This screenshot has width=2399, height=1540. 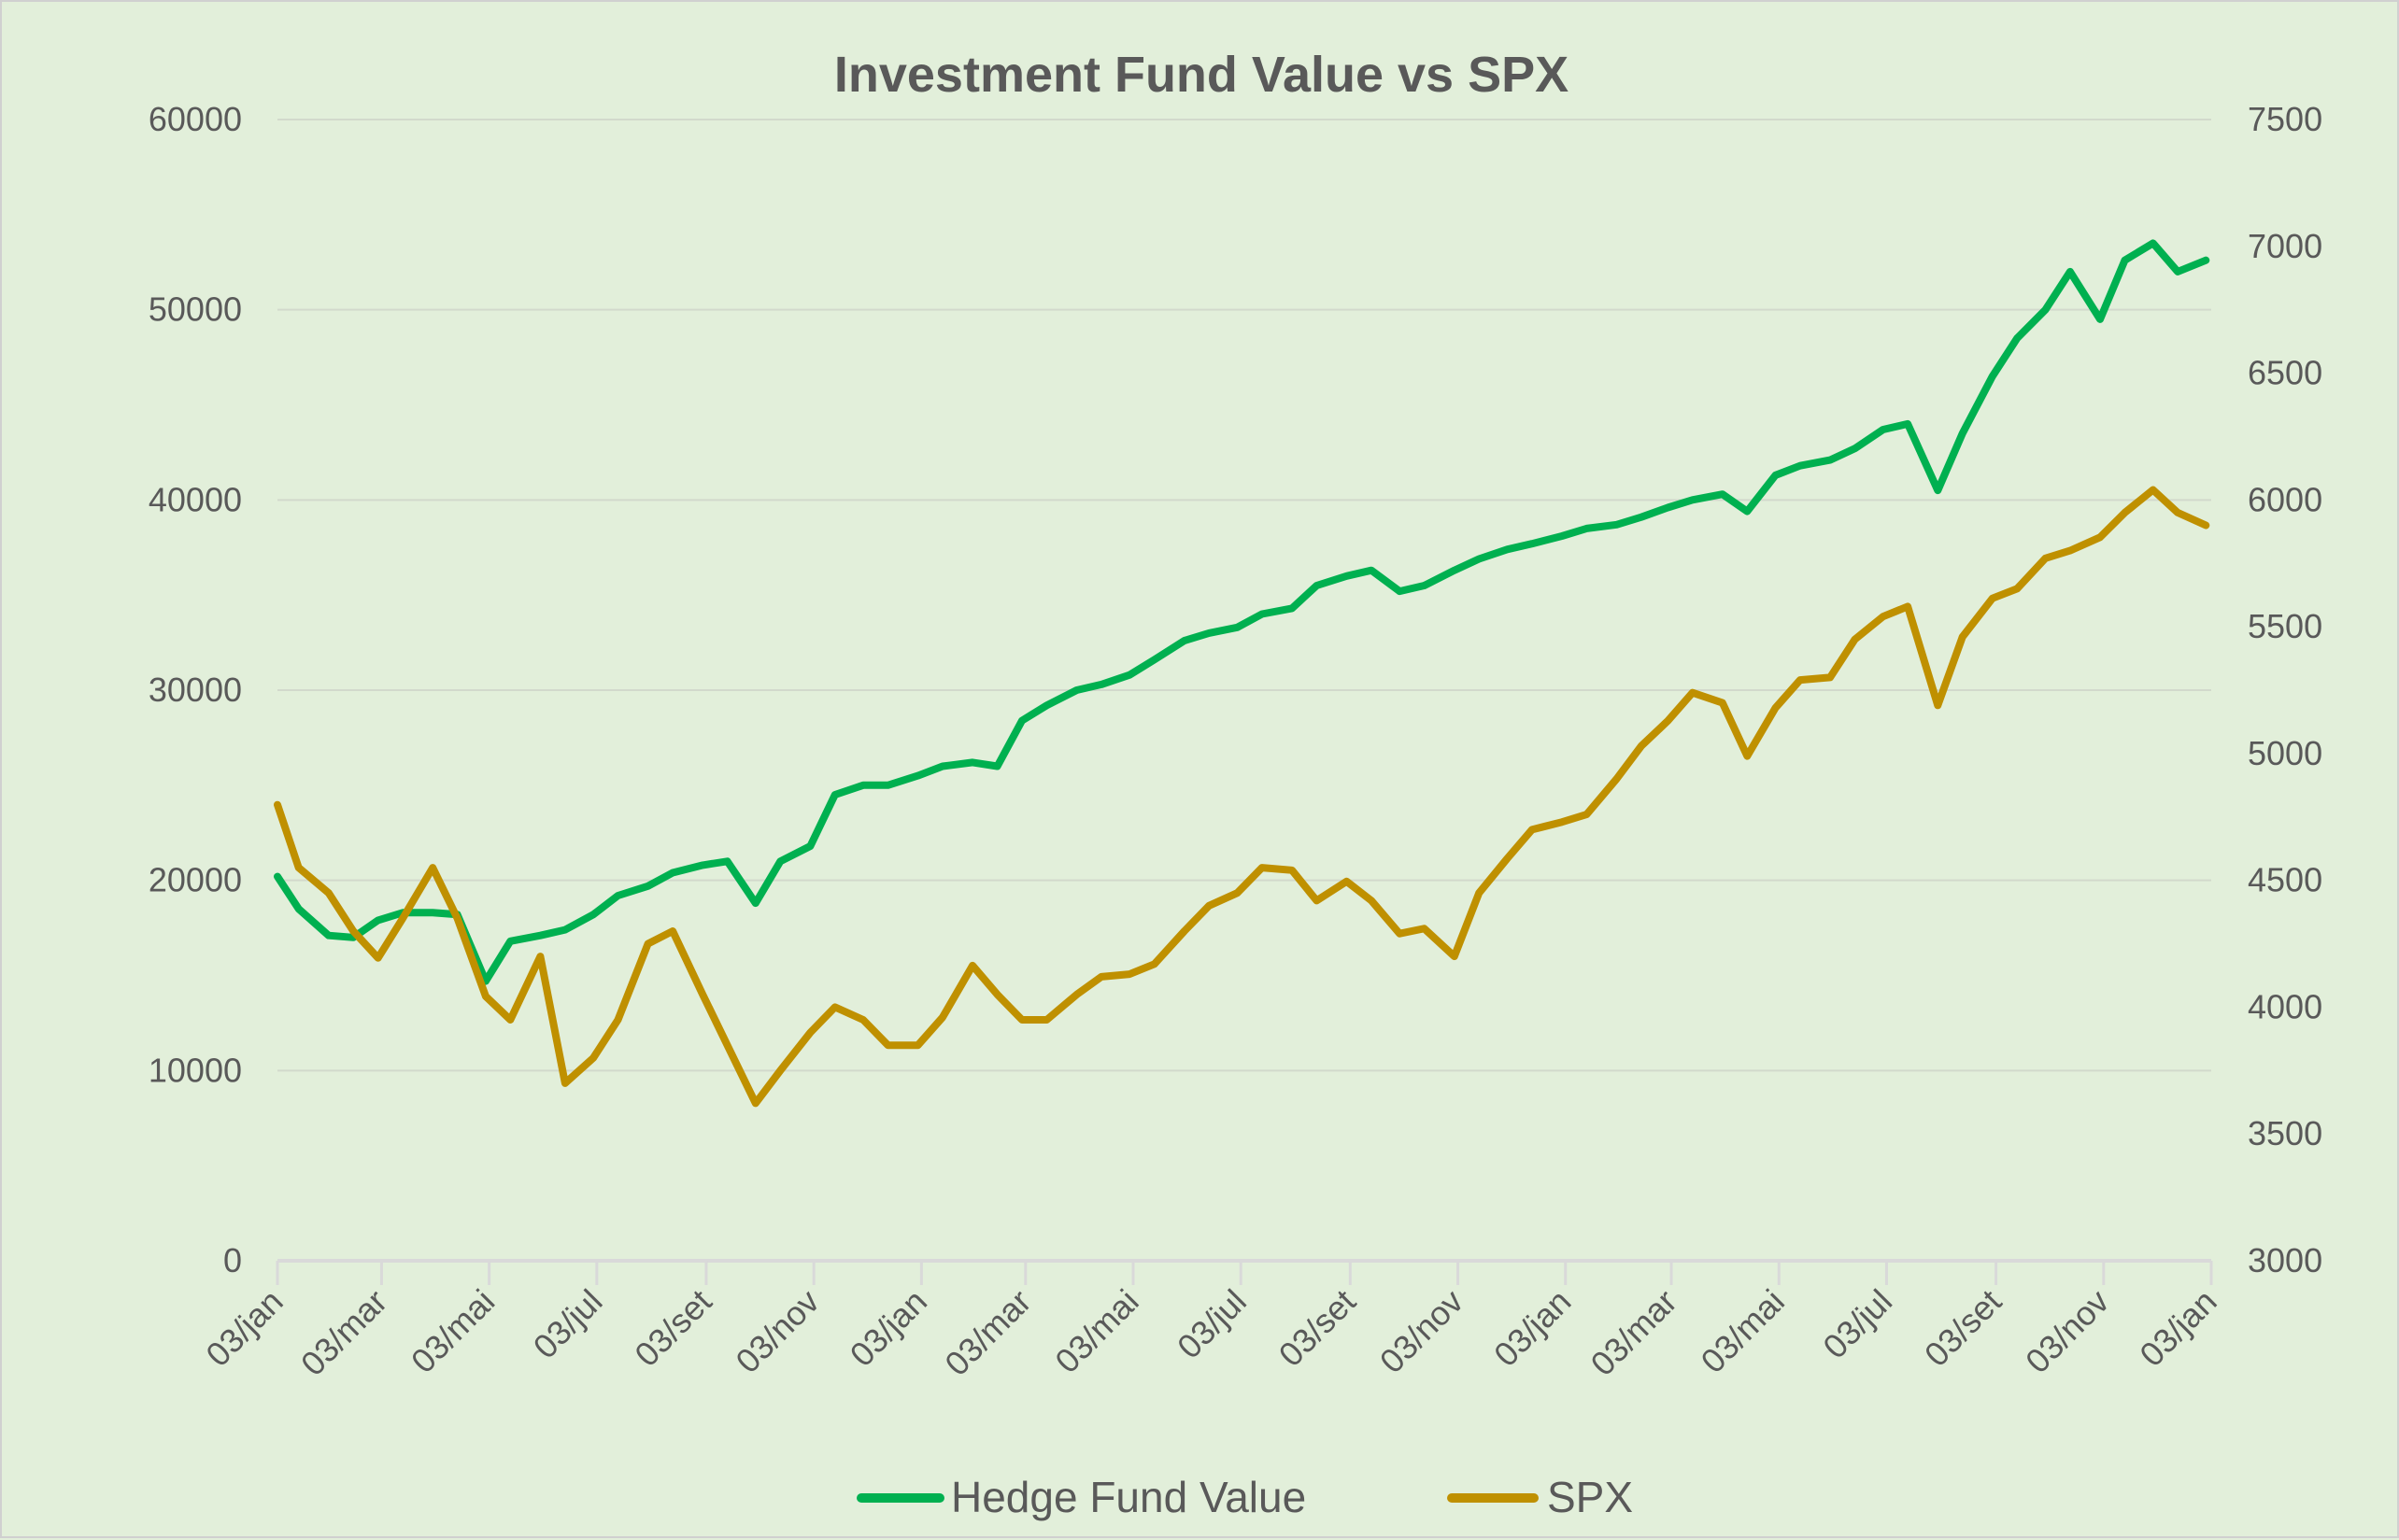 What do you see at coordinates (2285, 119) in the screenshot?
I see `y-right-tick-label: 7500` at bounding box center [2285, 119].